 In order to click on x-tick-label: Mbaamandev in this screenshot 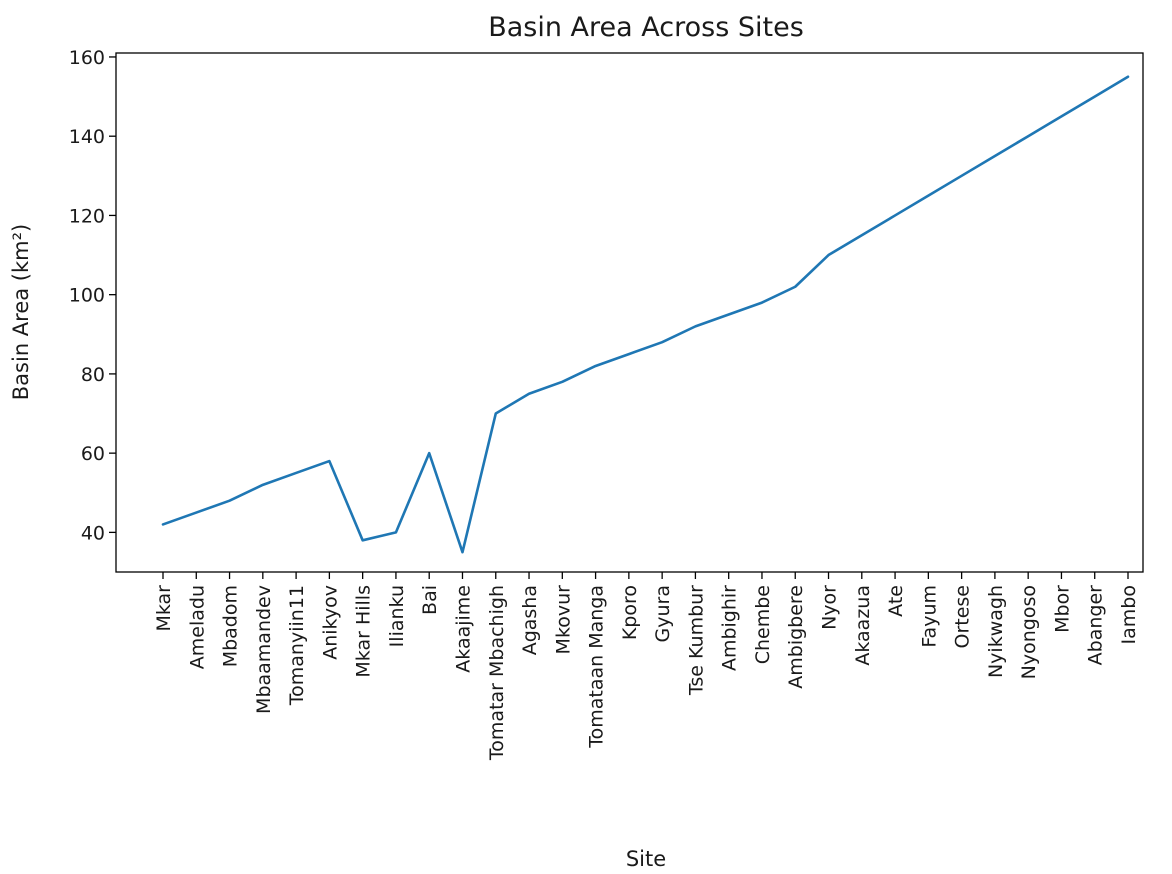, I will do `click(264, 649)`.